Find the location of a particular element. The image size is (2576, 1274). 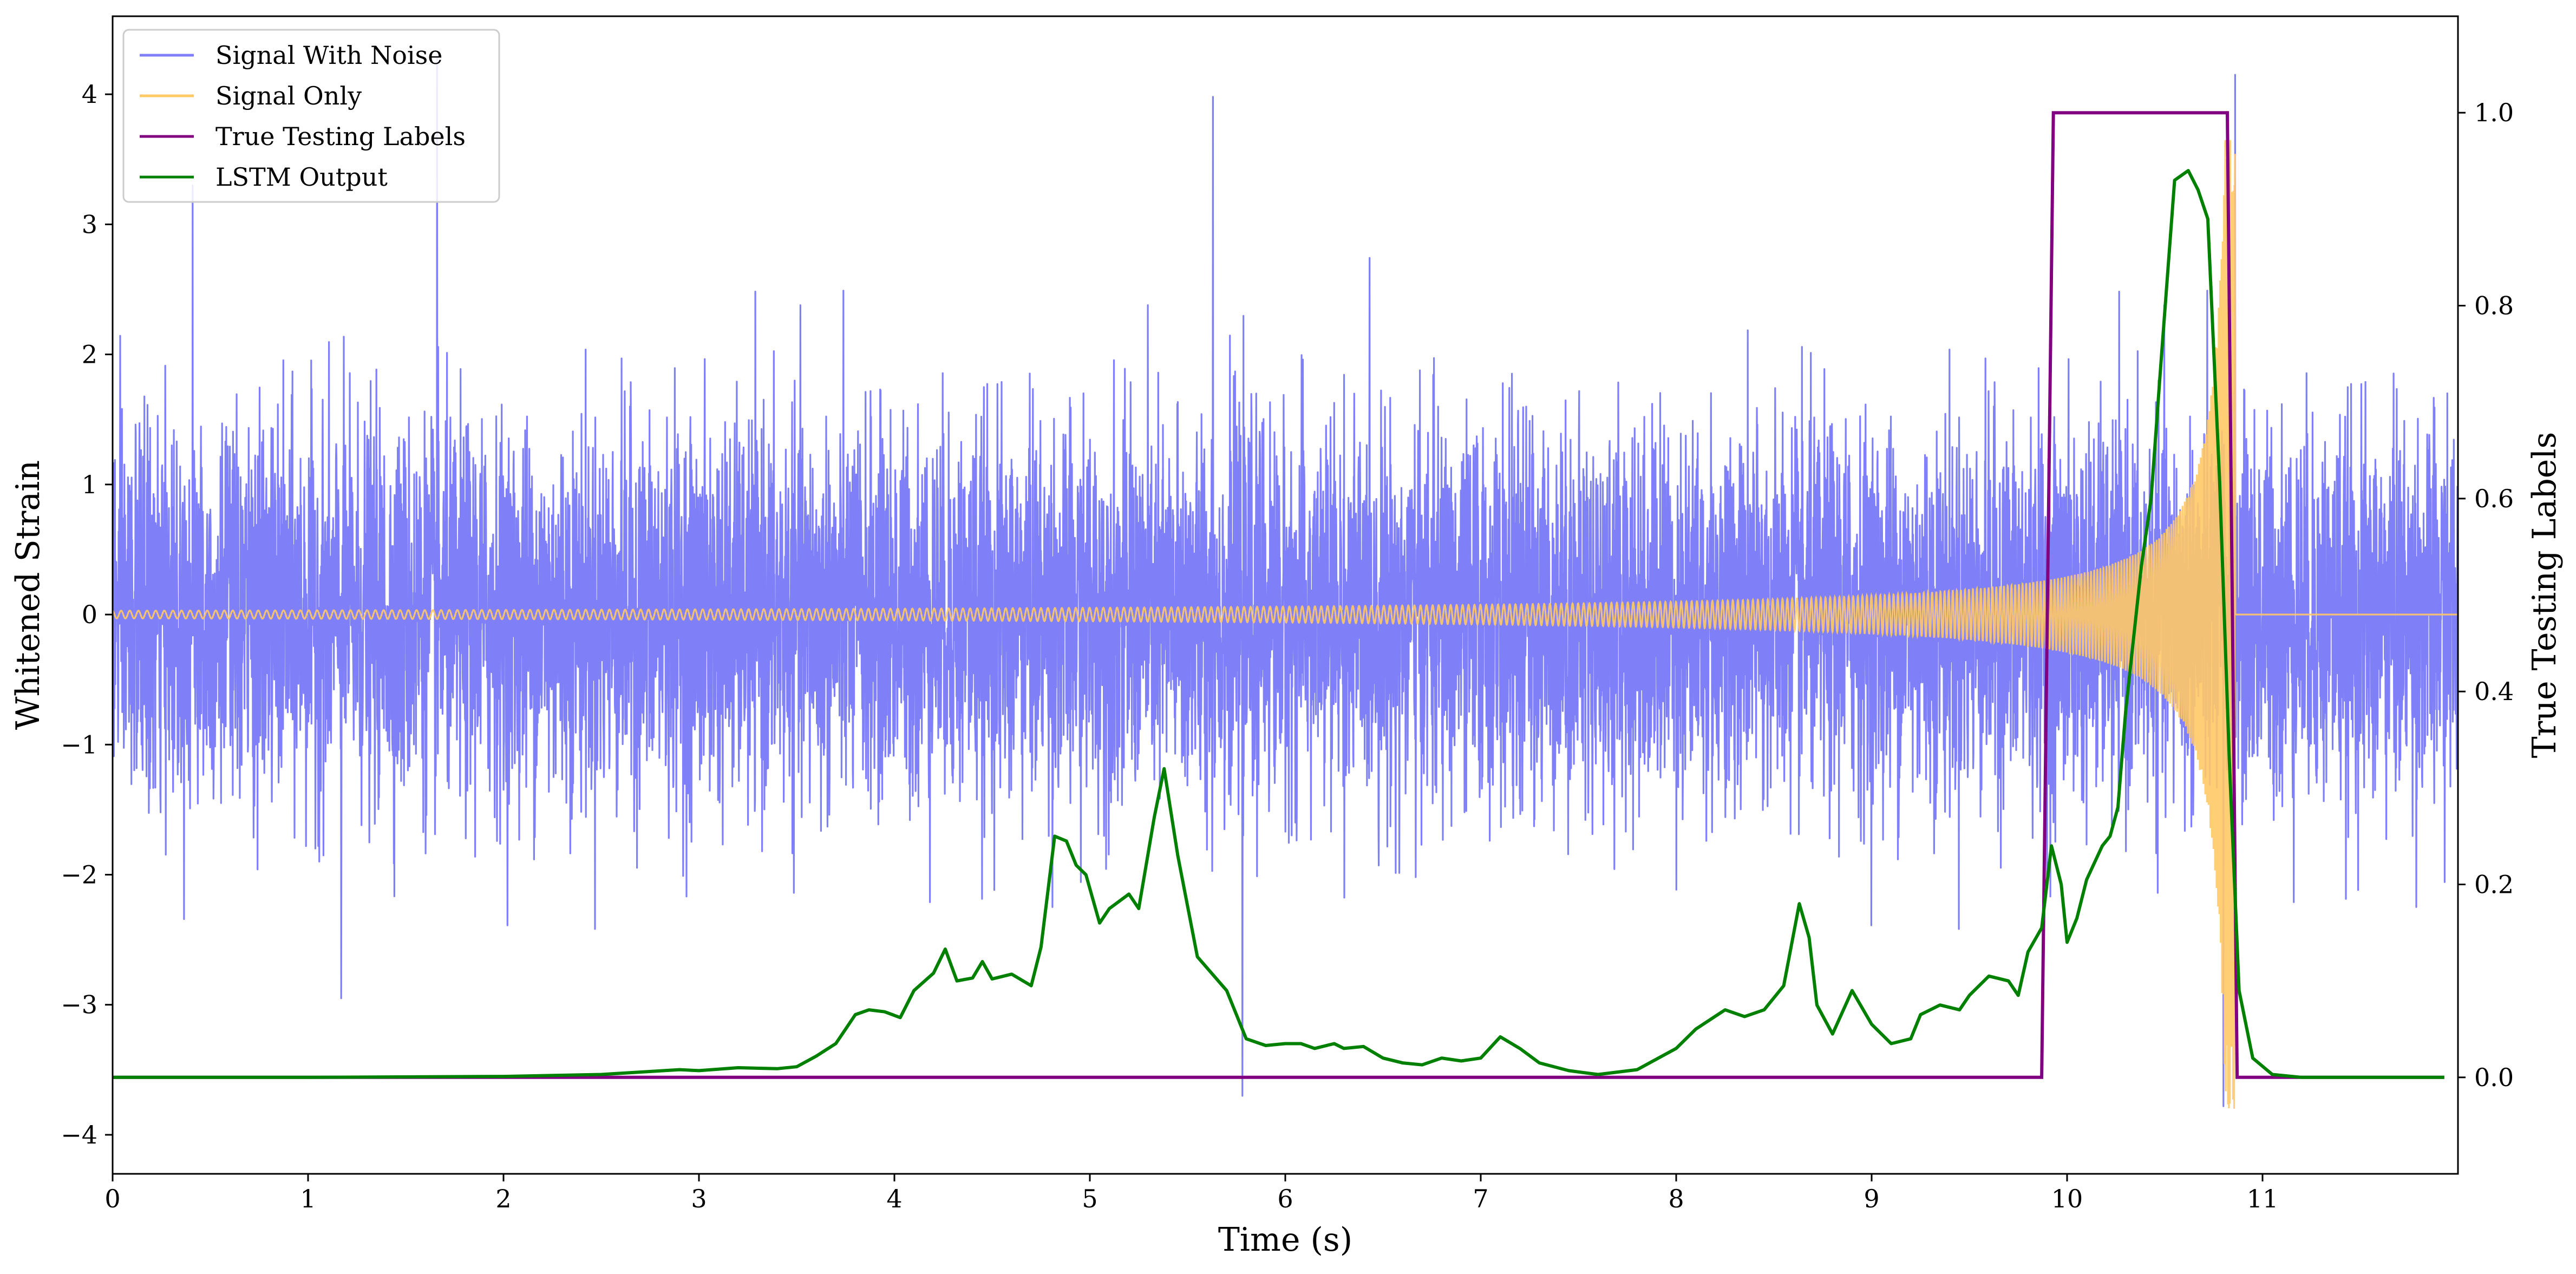

x-tick-label: 0 is located at coordinates (112, 1198).